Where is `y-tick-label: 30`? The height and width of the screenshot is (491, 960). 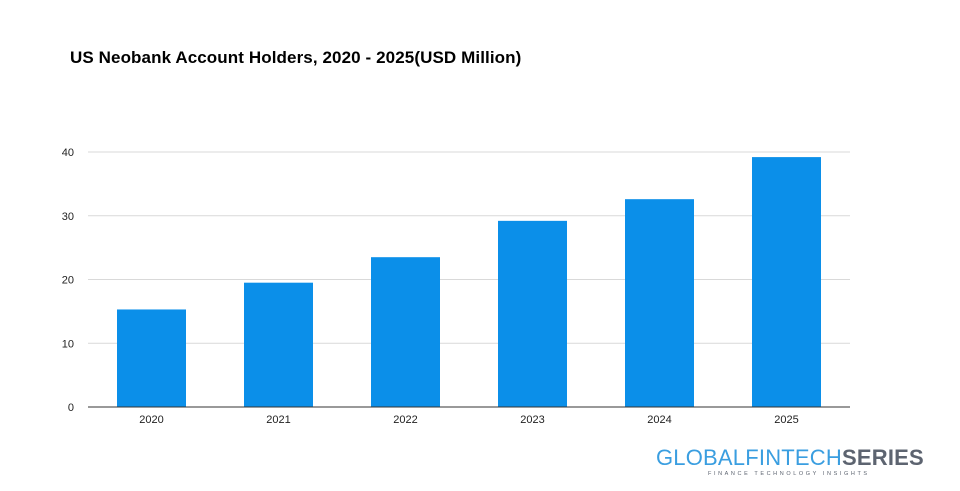 y-tick-label: 30 is located at coordinates (68, 217).